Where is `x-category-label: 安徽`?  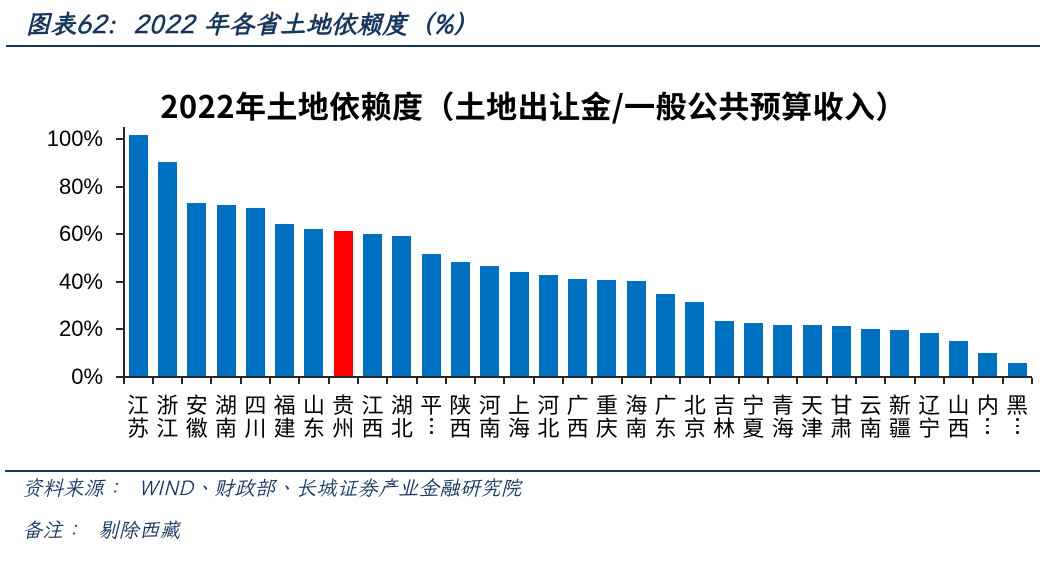
x-category-label: 安徽 is located at coordinates (197, 416).